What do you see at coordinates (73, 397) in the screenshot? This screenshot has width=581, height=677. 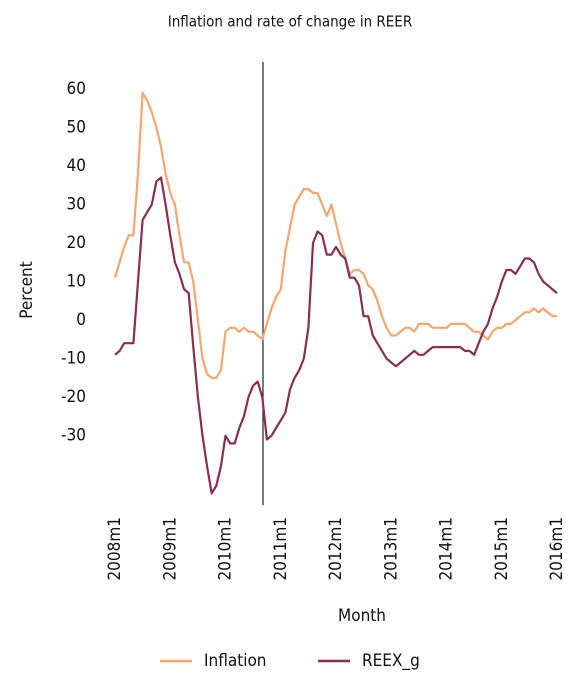 I see `y-tick-label: -20` at bounding box center [73, 397].